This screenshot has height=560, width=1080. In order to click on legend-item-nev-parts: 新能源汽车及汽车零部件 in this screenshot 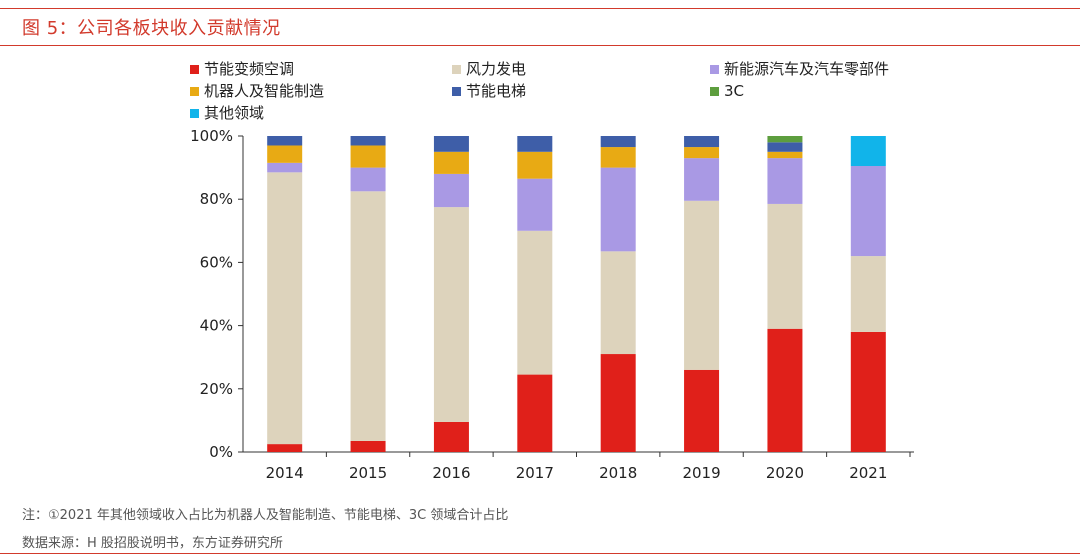, I will do `click(799, 69)`.